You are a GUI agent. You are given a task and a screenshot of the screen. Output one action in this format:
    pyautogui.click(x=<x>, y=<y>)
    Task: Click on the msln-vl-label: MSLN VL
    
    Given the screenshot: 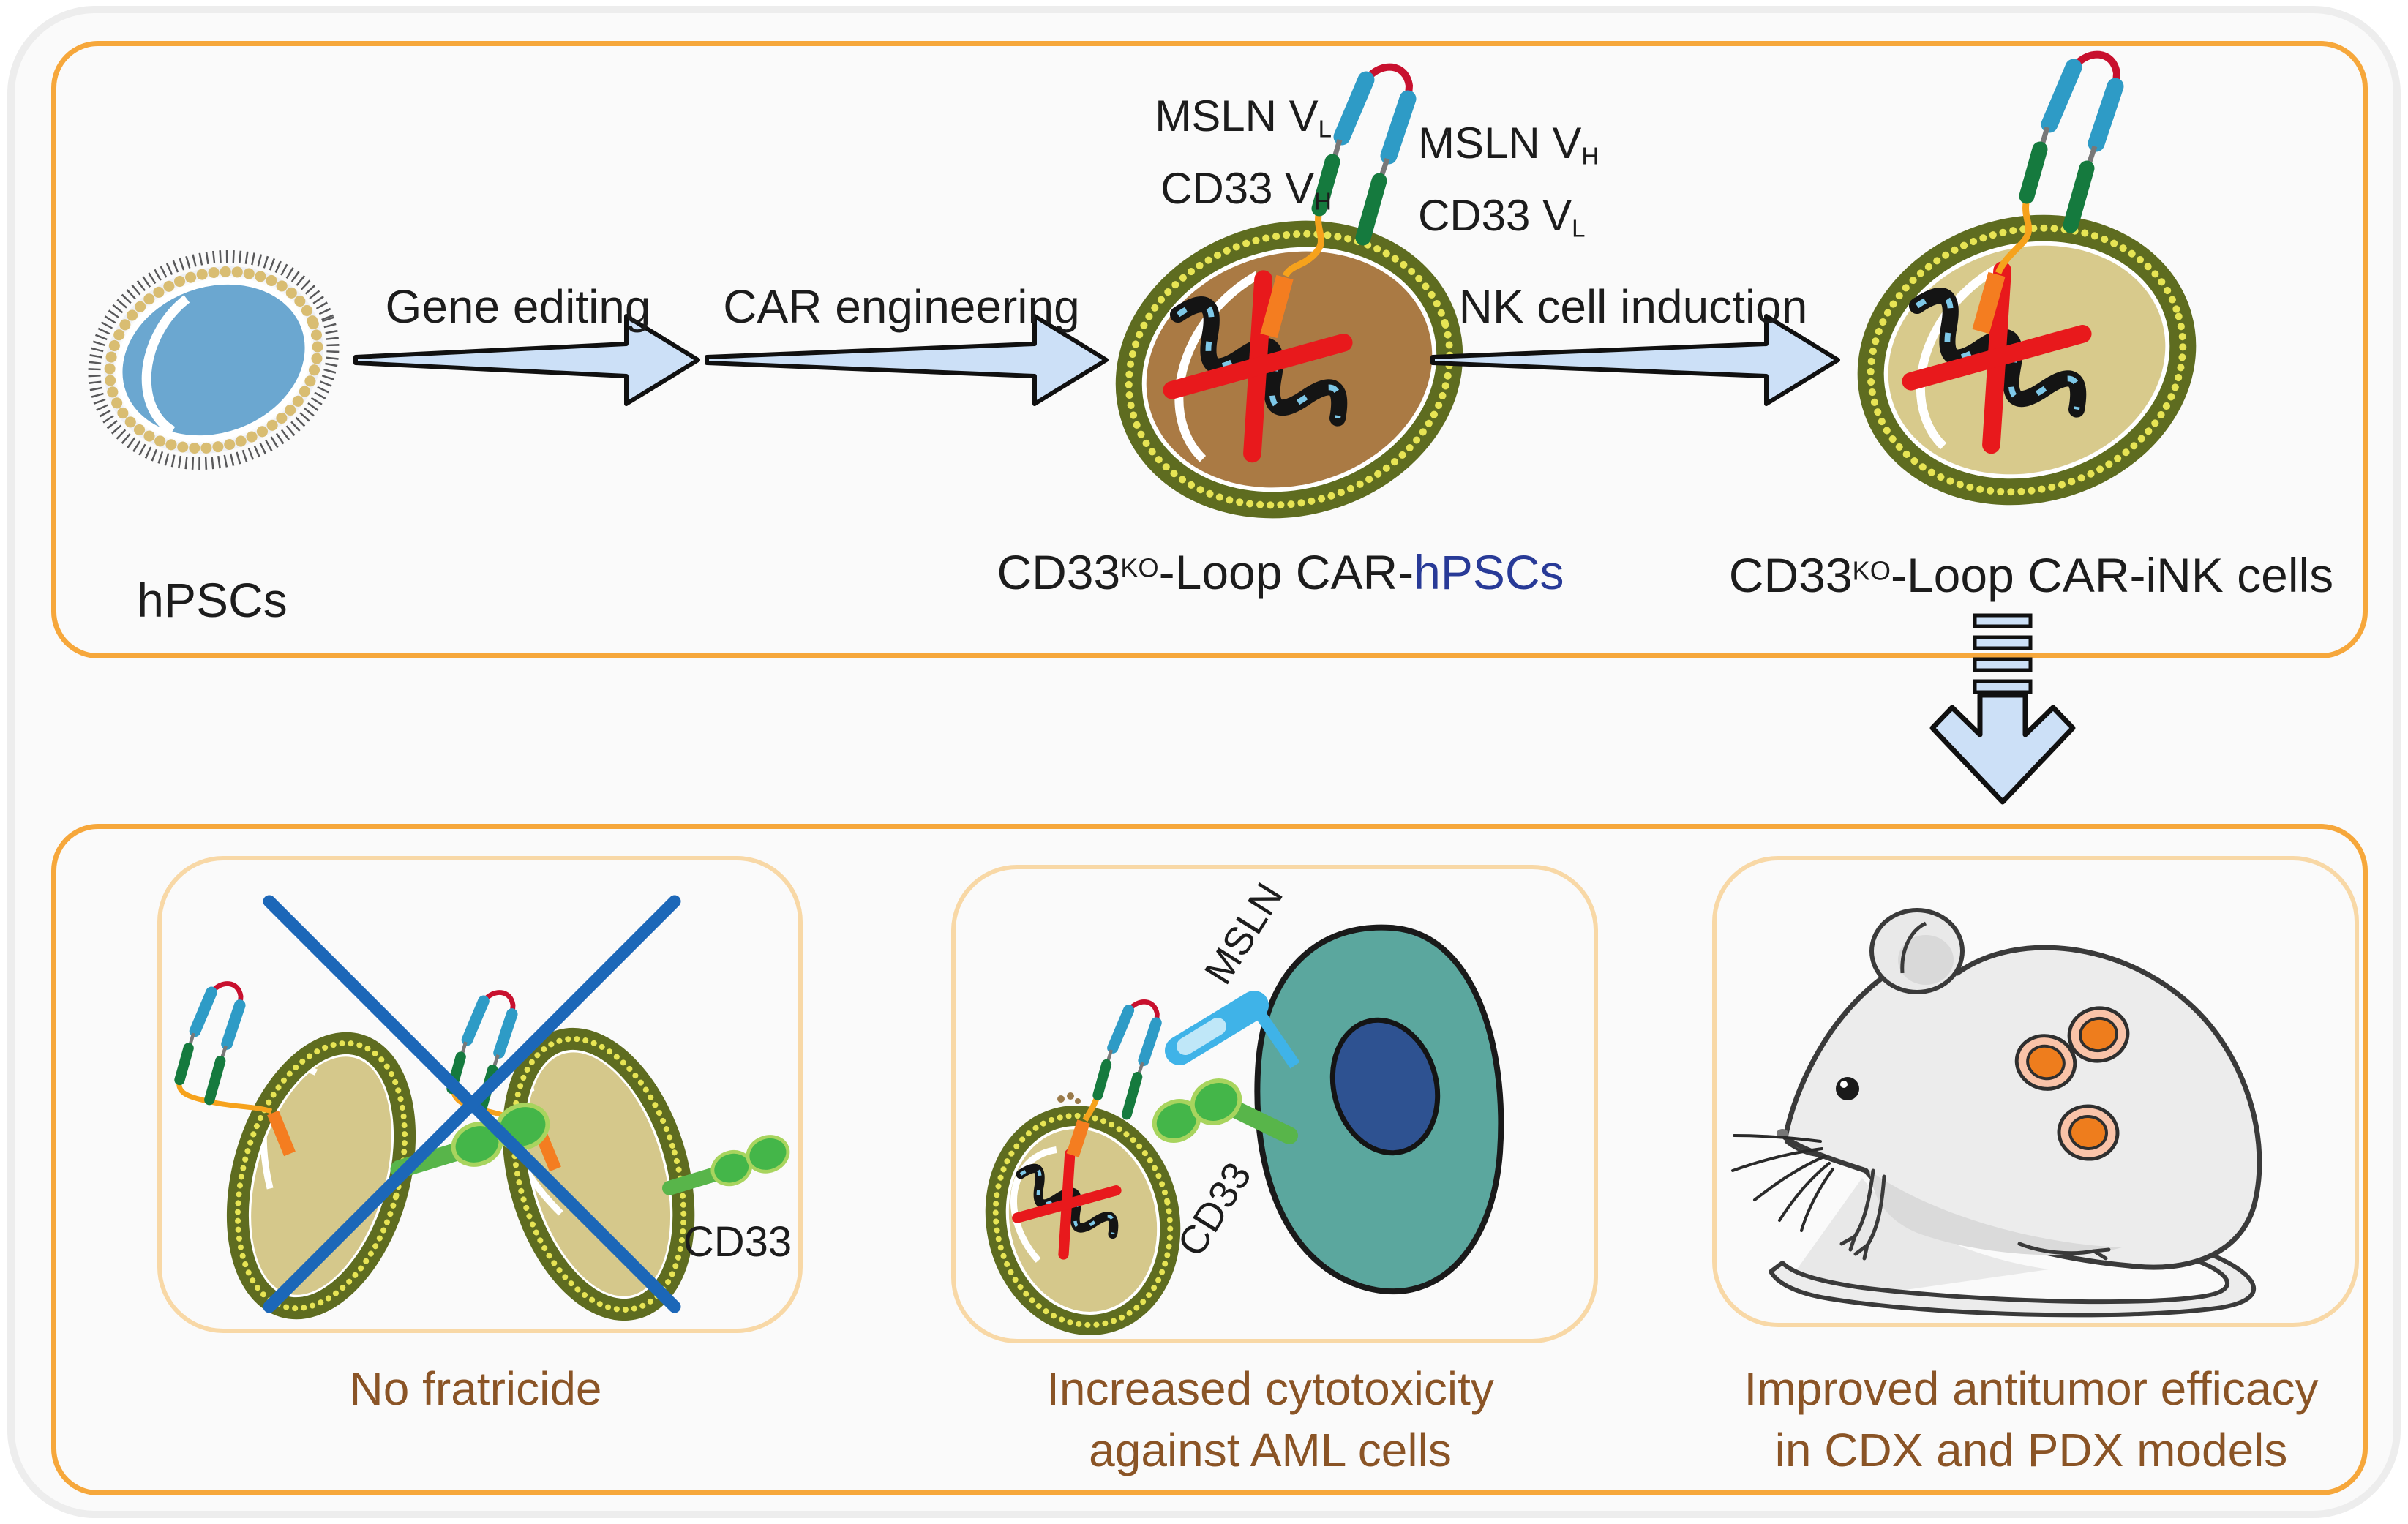 What is the action you would take?
    pyautogui.click(x=1243, y=117)
    